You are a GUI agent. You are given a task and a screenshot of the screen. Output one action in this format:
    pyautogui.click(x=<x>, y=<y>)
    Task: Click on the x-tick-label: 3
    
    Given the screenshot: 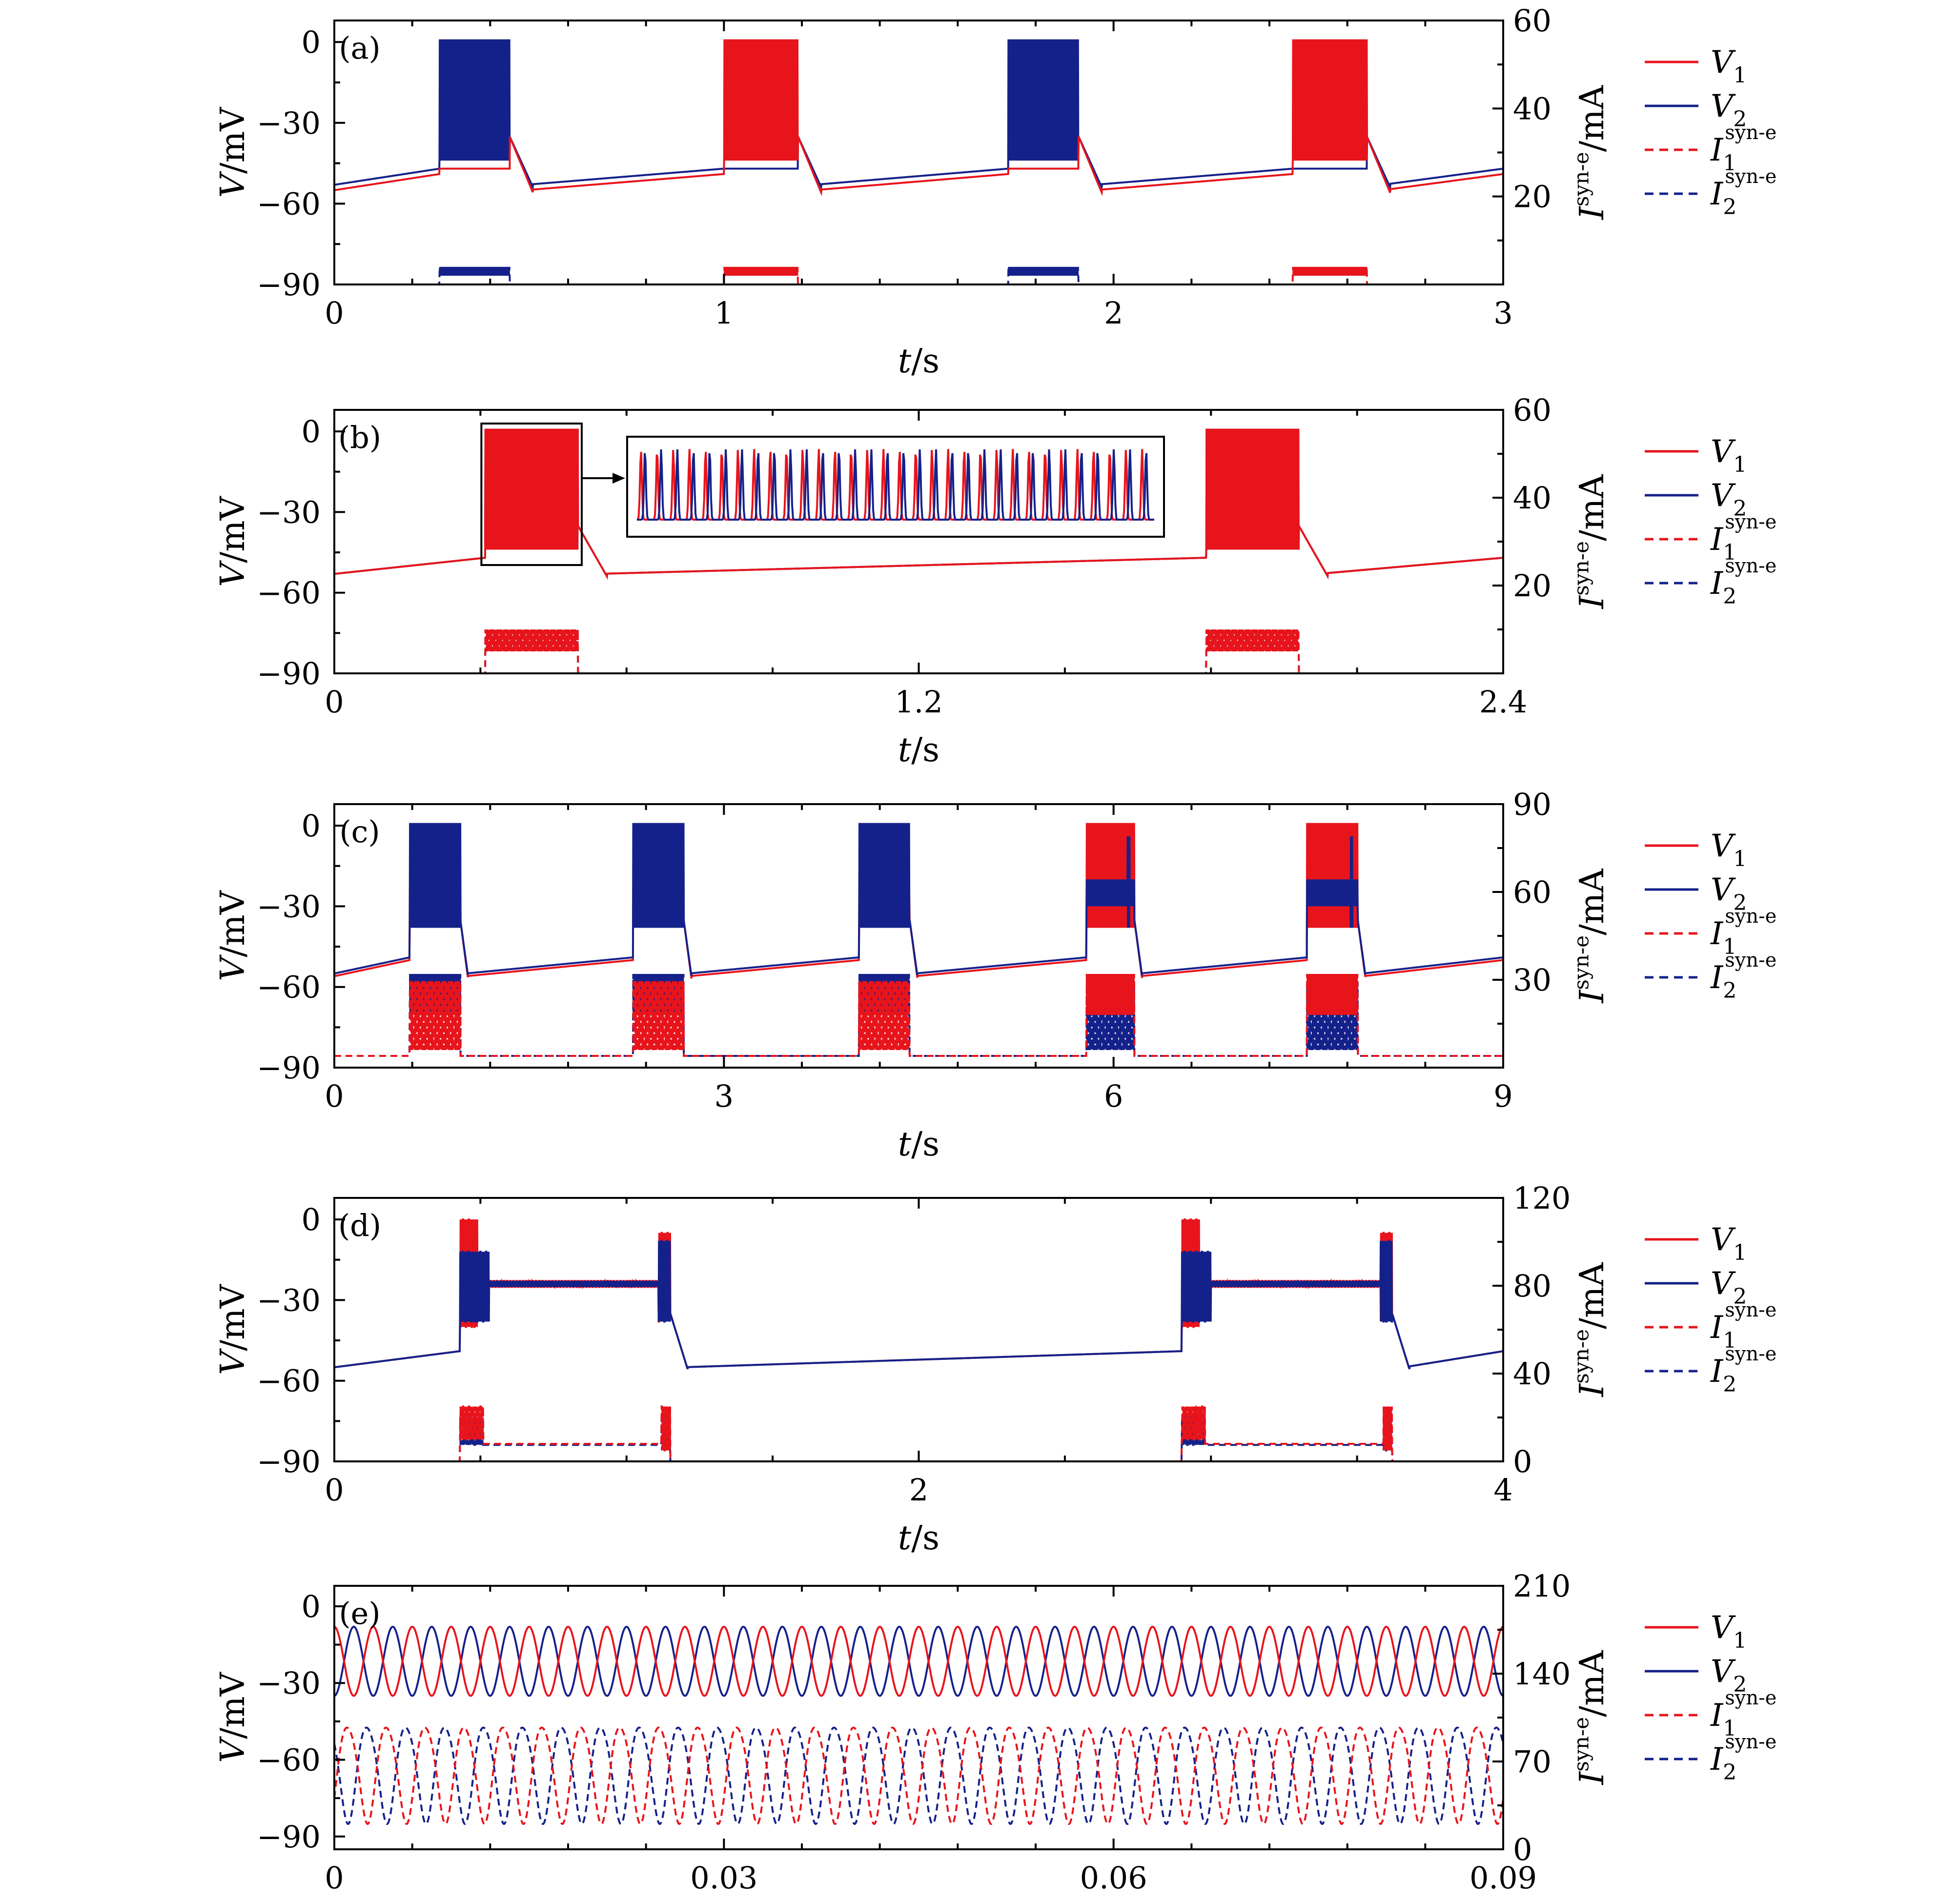 What is the action you would take?
    pyautogui.click(x=725, y=1096)
    